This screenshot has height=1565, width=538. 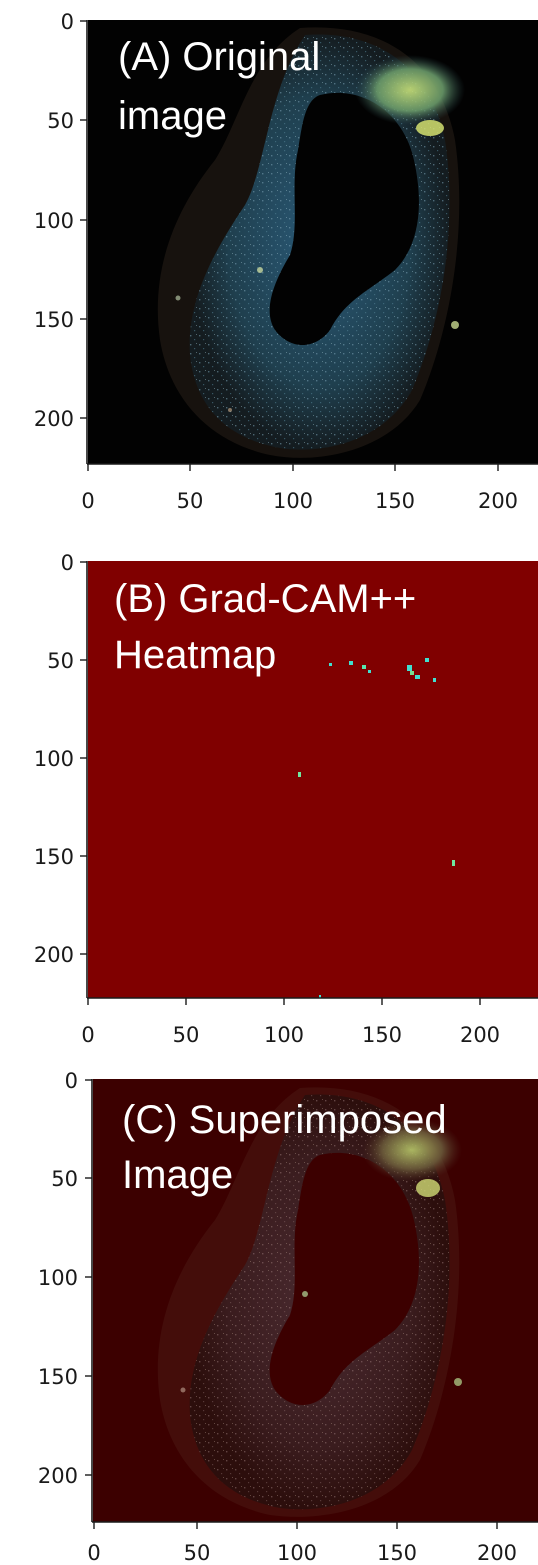 I want to click on panel-c-title-line1: (C) Superimposed, so click(x=284, y=1120).